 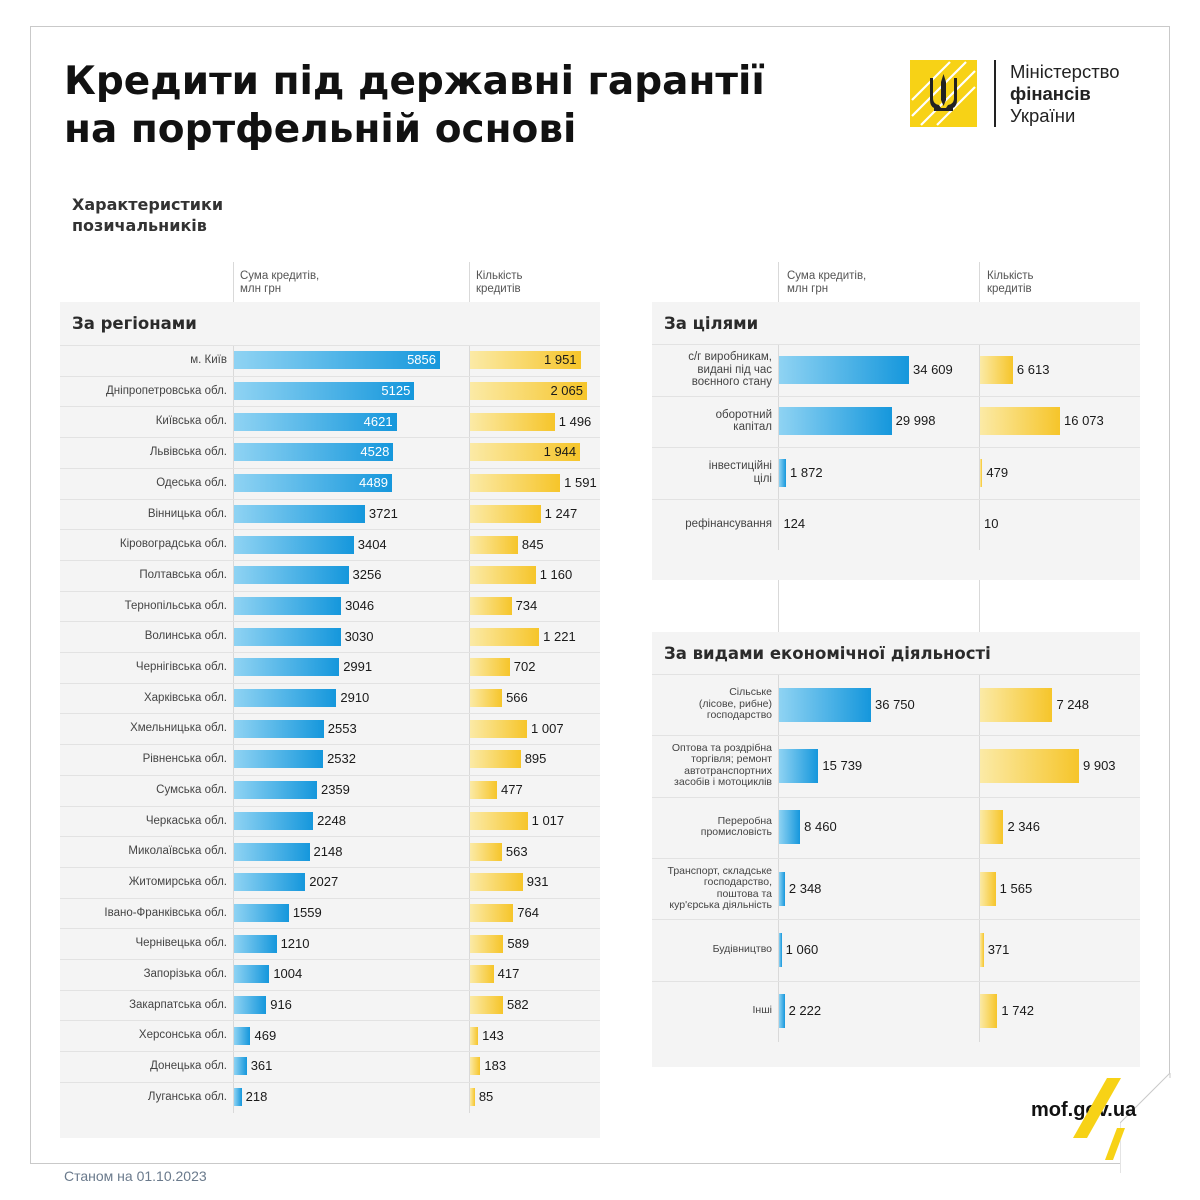 What do you see at coordinates (486, 1097) in the screenshot?
I see `region-count-value: 85` at bounding box center [486, 1097].